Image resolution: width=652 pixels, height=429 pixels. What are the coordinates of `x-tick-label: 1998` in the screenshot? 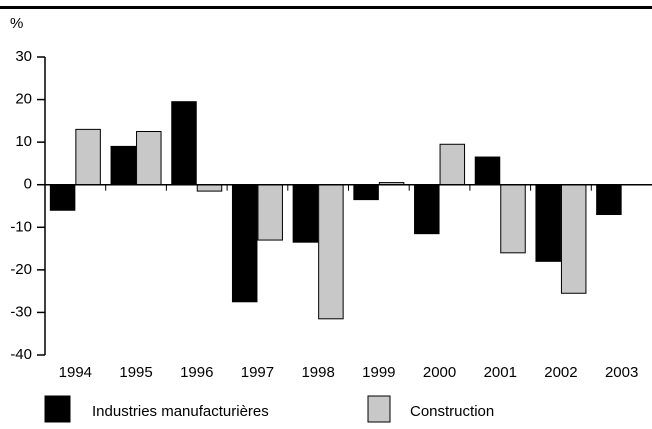 It's located at (317, 372).